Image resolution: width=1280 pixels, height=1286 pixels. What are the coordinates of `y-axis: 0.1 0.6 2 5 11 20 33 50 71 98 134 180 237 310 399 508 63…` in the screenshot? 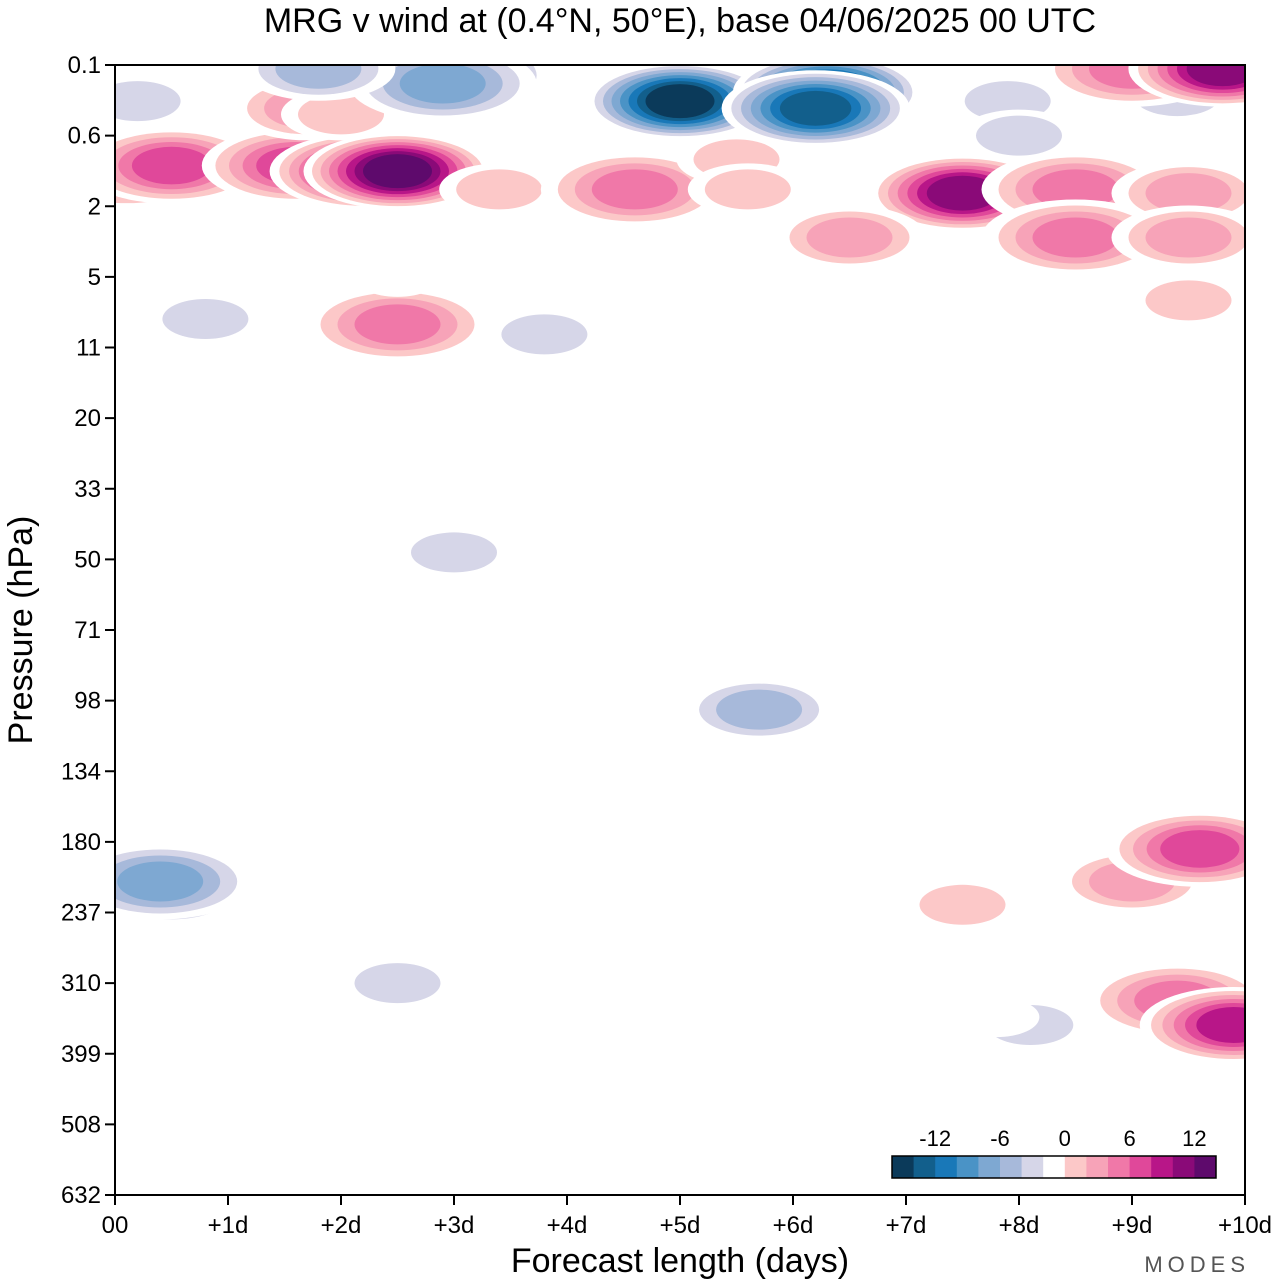 It's located at (88, 630).